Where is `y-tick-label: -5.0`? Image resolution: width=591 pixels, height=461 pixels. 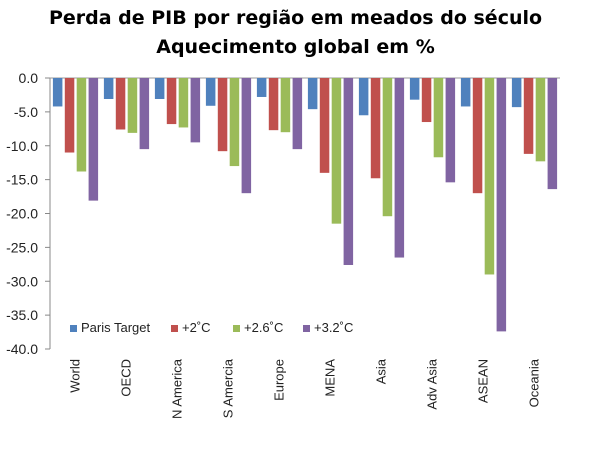
y-tick-label: -5.0 is located at coordinates (26, 112).